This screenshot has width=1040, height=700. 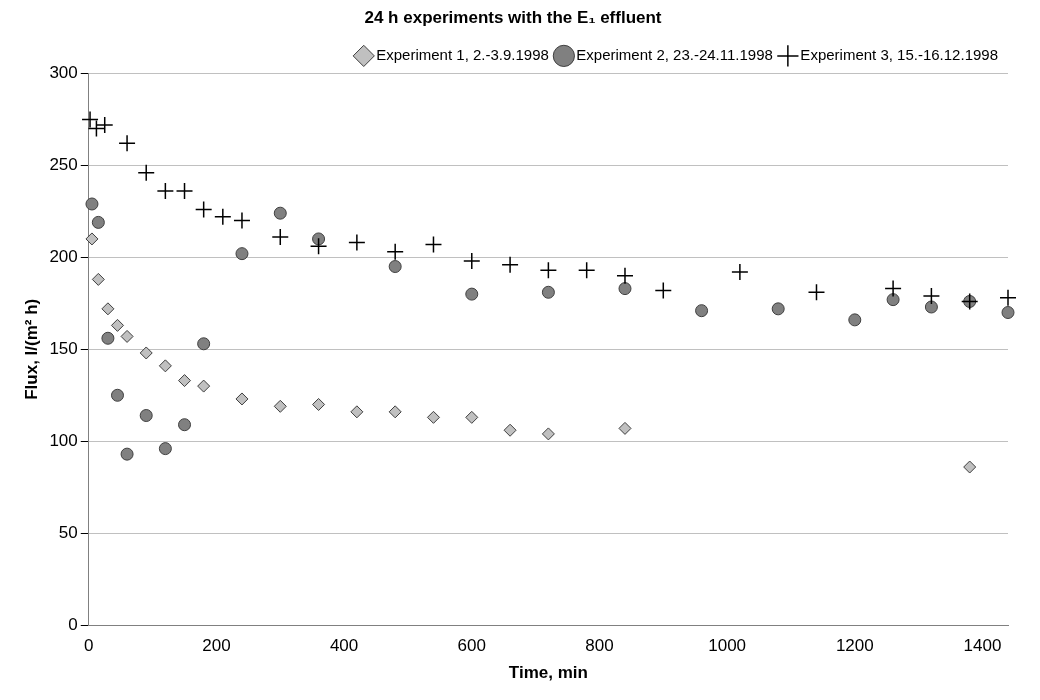 What do you see at coordinates (63, 73) in the screenshot?
I see `y-tick-label: 300` at bounding box center [63, 73].